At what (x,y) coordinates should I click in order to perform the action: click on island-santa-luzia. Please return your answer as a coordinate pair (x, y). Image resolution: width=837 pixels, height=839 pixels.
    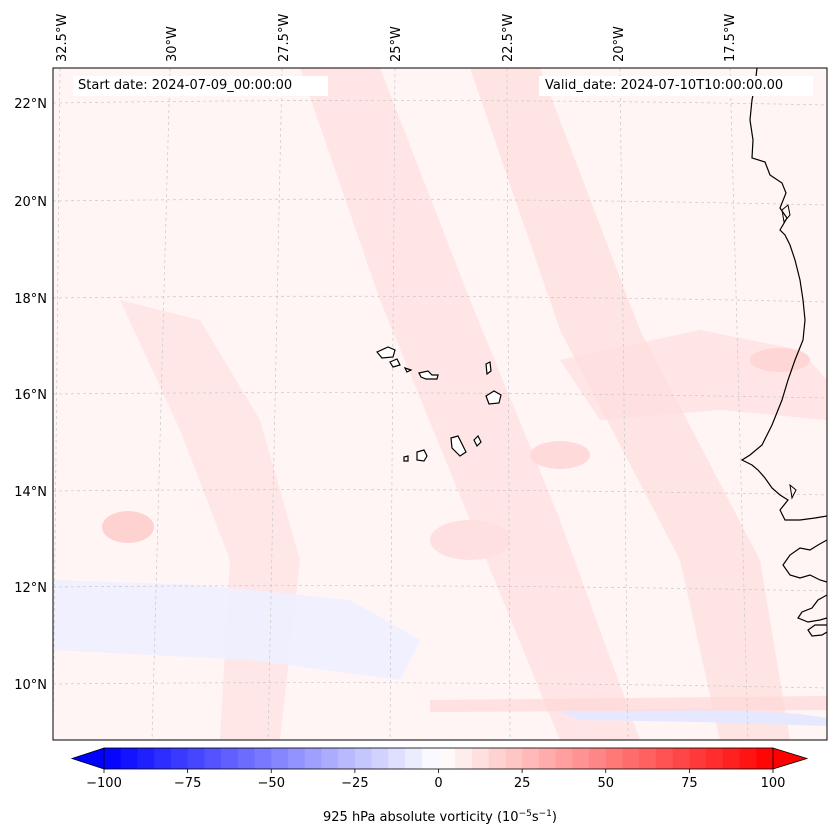
    Looking at the image, I should click on (408, 369).